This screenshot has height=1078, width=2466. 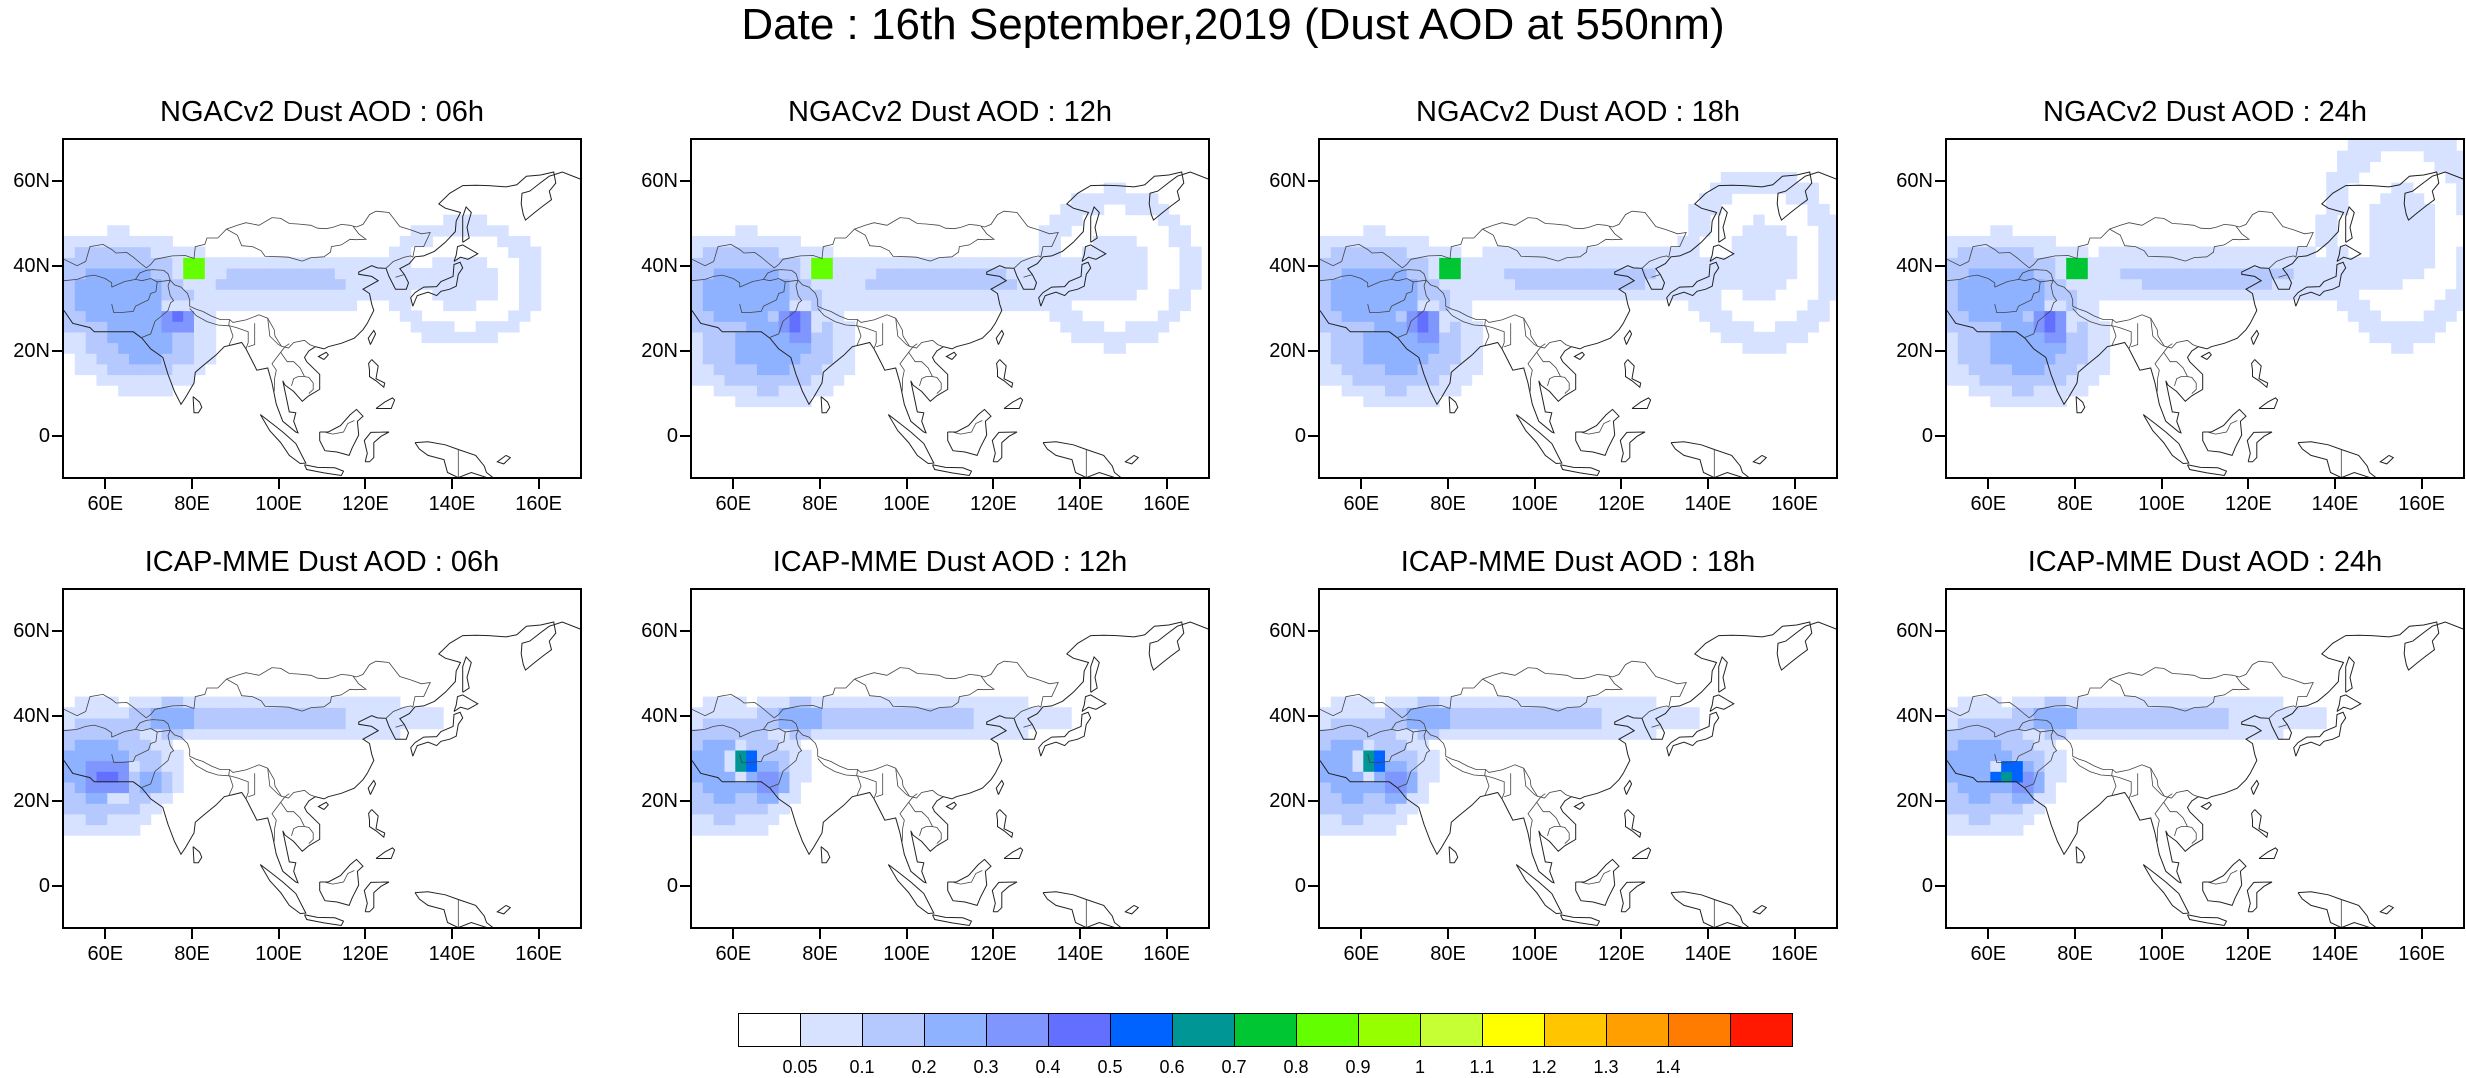 What do you see at coordinates (322, 562) in the screenshot?
I see `panel-title: ICAP-MME Dust AOD : 06h` at bounding box center [322, 562].